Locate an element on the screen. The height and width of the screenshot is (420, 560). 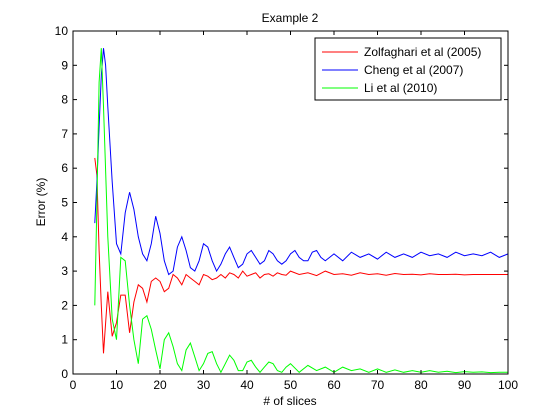
y-tick-label: 2 is located at coordinates (64, 305).